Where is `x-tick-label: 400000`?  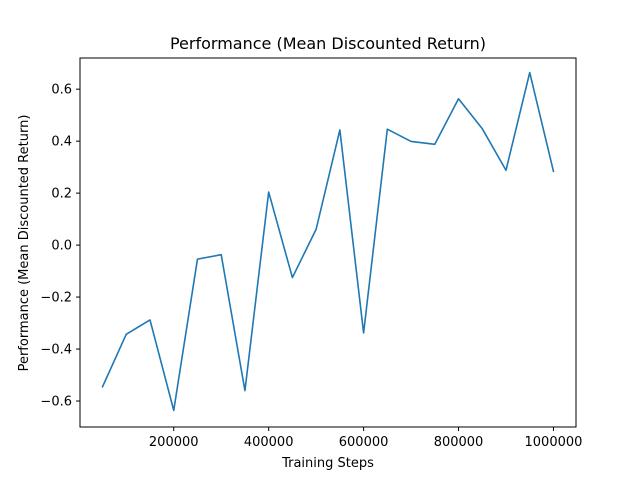 x-tick-label: 400000 is located at coordinates (269, 442).